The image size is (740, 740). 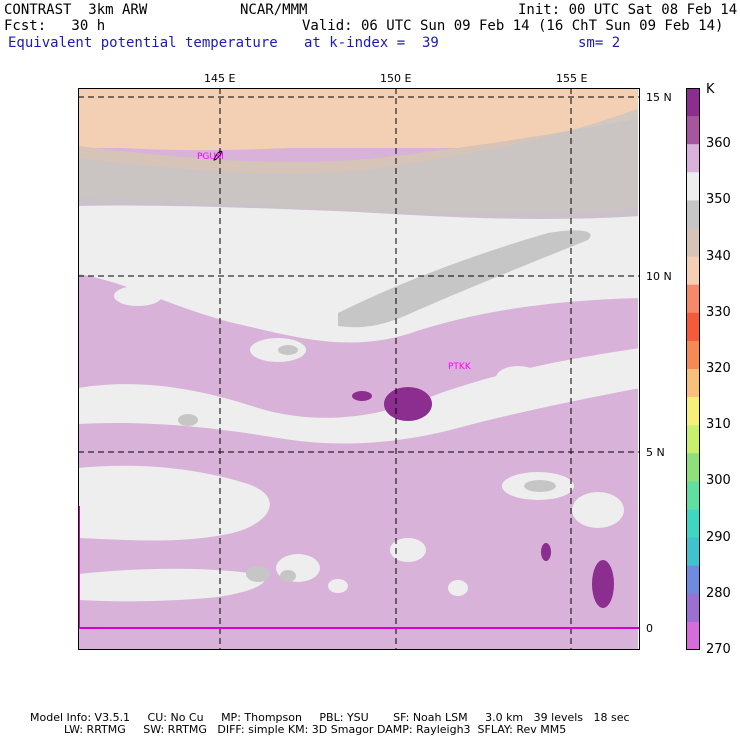 I want to click on forecast-hour: Fcst: 30 h, so click(x=55, y=26).